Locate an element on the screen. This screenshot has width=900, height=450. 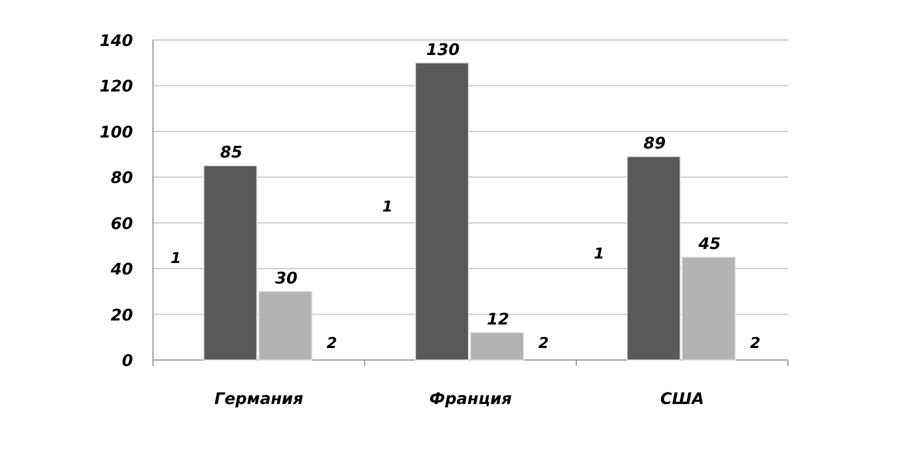
x-tick-label: США is located at coordinates (682, 398).